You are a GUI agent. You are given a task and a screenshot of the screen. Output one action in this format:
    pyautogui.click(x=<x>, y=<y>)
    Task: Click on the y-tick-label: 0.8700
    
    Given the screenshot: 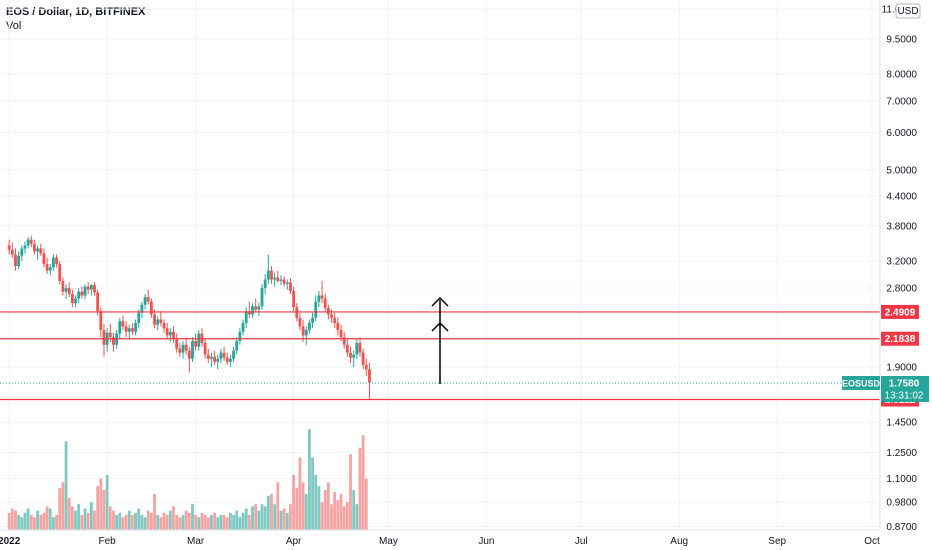 What is the action you would take?
    pyautogui.click(x=901, y=527)
    